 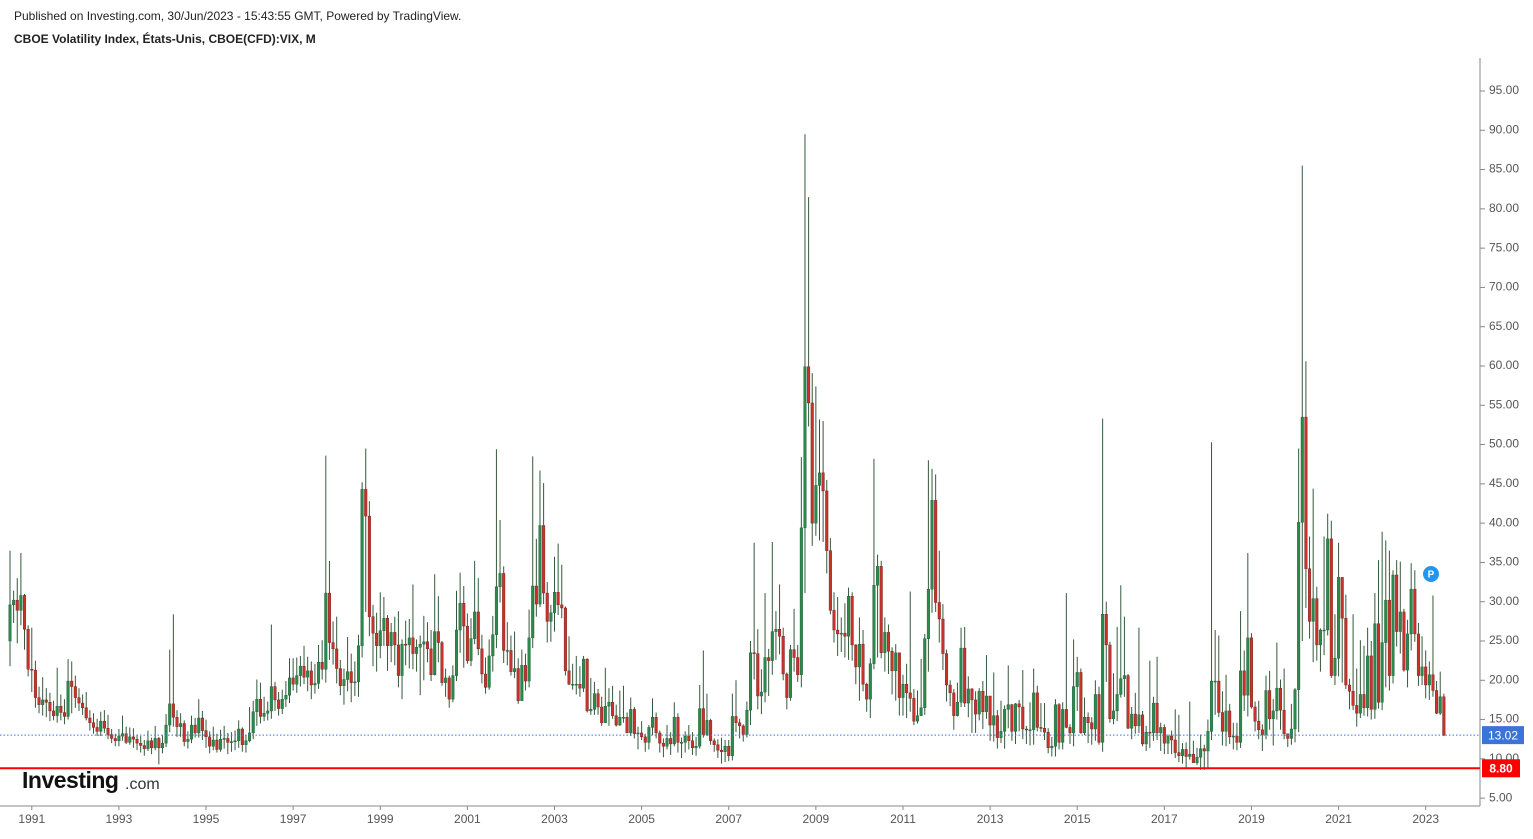 What do you see at coordinates (1504, 365) in the screenshot?
I see `y-tick-label: 60.00` at bounding box center [1504, 365].